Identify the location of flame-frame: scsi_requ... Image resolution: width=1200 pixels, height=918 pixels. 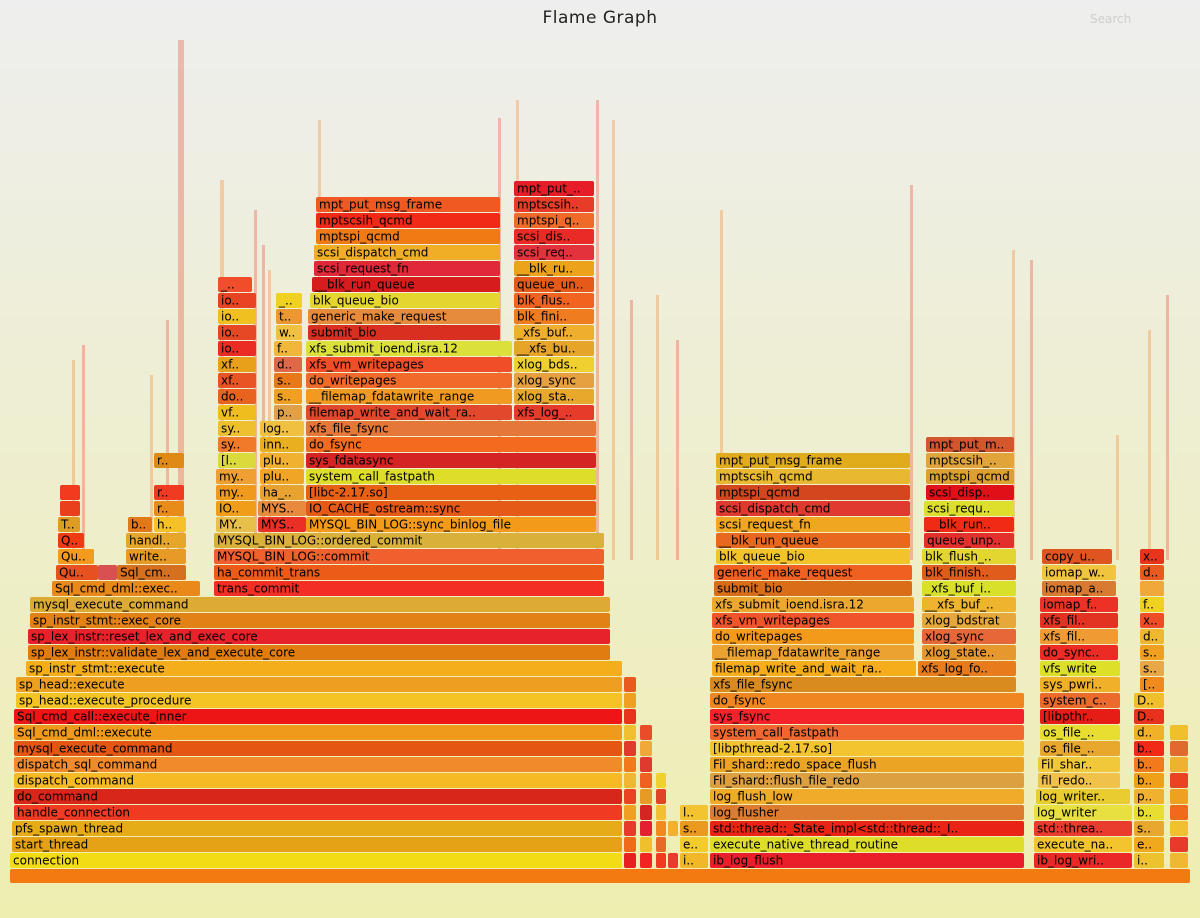
(969, 508).